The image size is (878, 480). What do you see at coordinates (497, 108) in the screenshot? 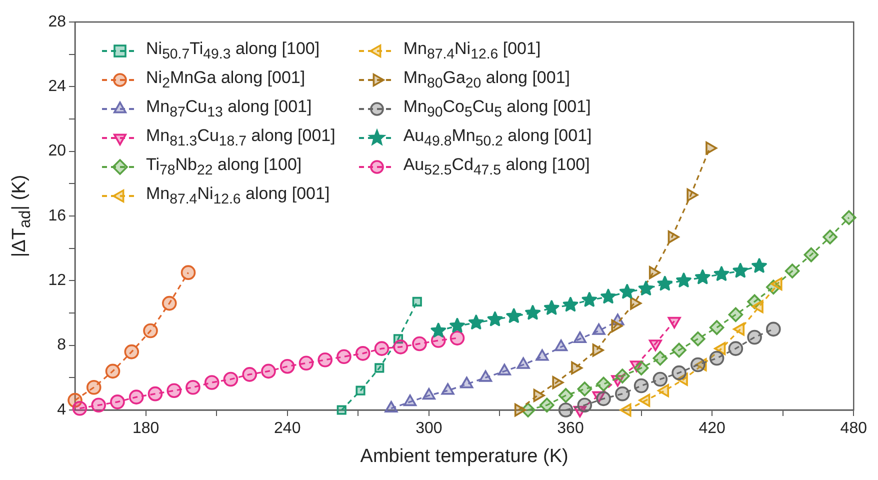
I see `legend-label: Mn$_{90}$Co$_{5}$Cu$_{5}$ along [001]` at bounding box center [497, 108].